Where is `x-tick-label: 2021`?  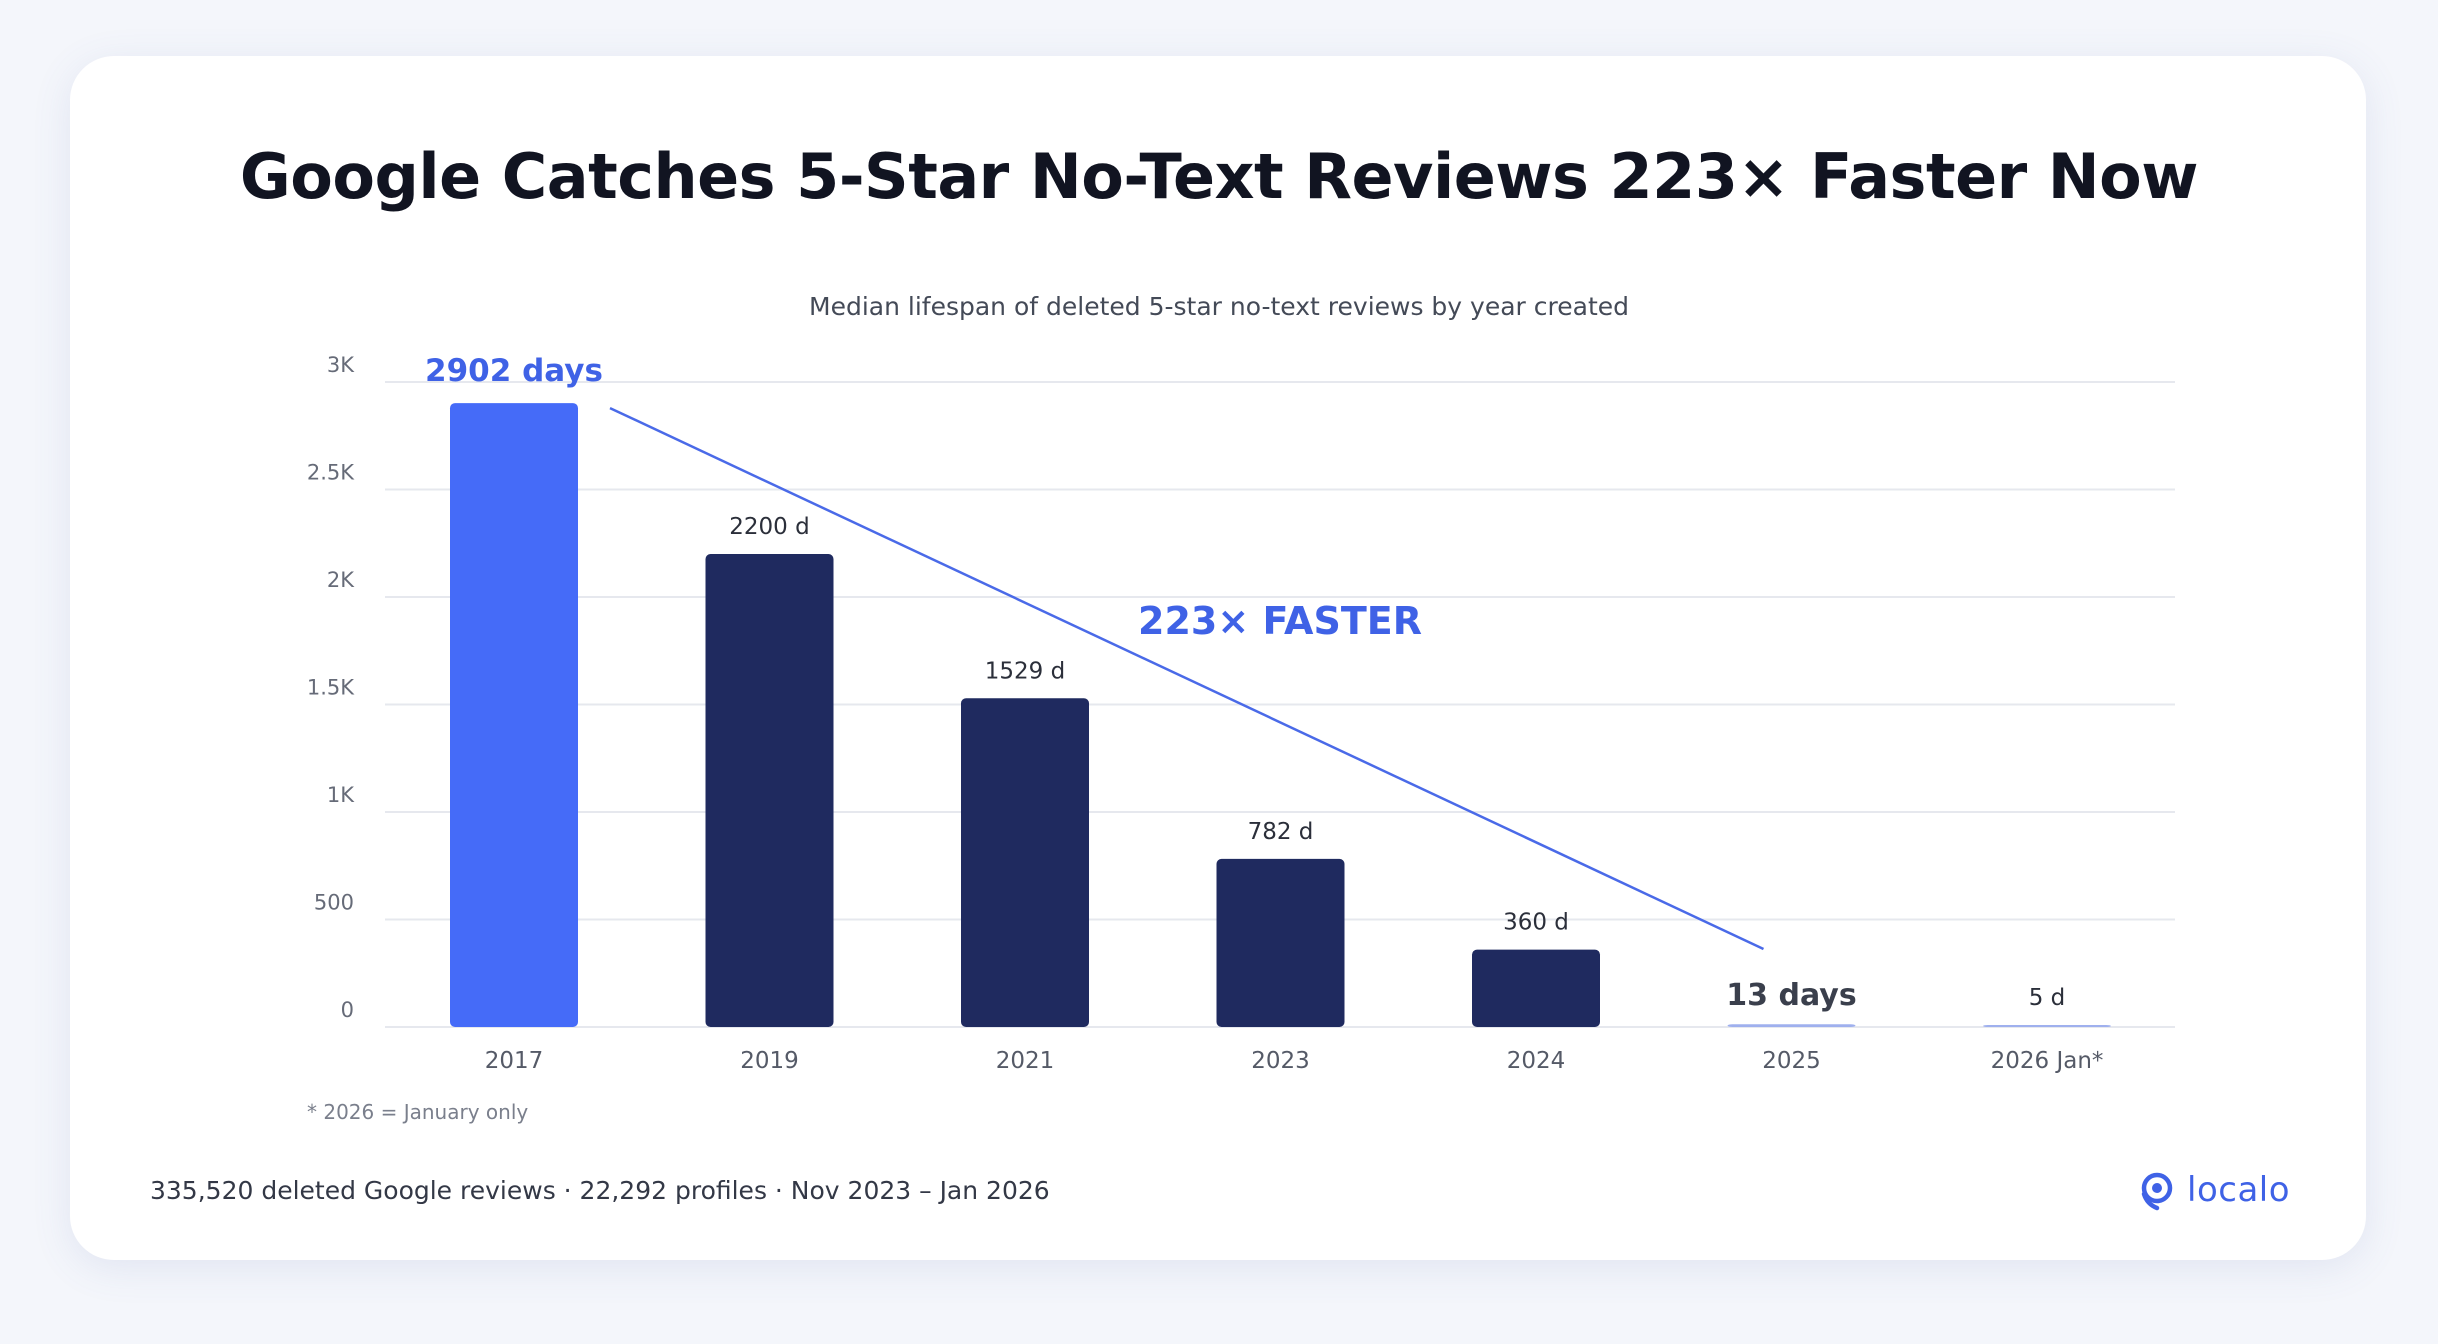 x-tick-label: 2021 is located at coordinates (1025, 1061).